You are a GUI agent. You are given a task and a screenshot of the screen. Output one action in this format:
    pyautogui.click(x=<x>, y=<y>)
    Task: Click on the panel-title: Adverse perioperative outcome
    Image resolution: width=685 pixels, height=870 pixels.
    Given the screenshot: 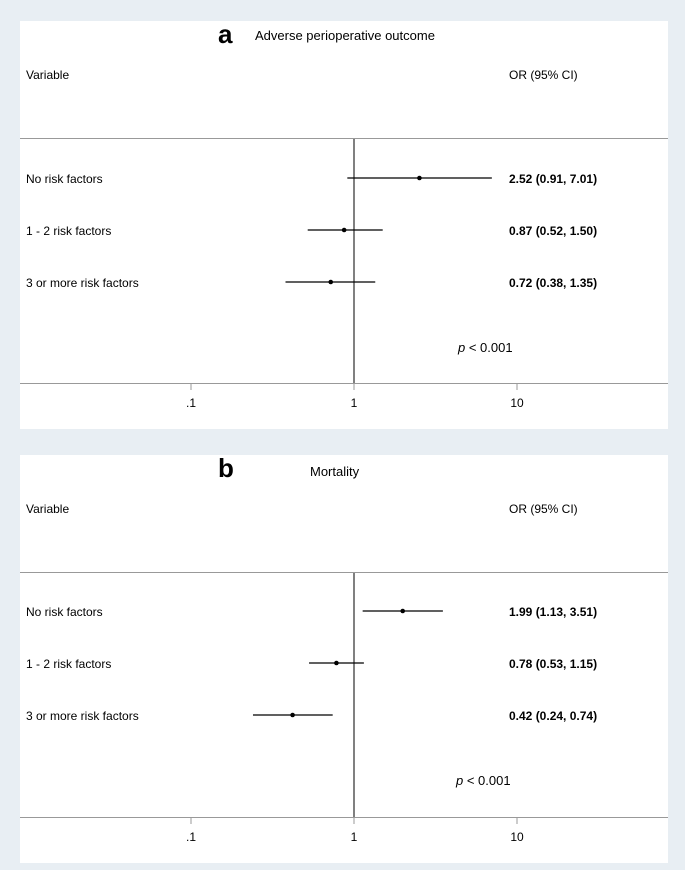 What is the action you would take?
    pyautogui.click(x=345, y=35)
    